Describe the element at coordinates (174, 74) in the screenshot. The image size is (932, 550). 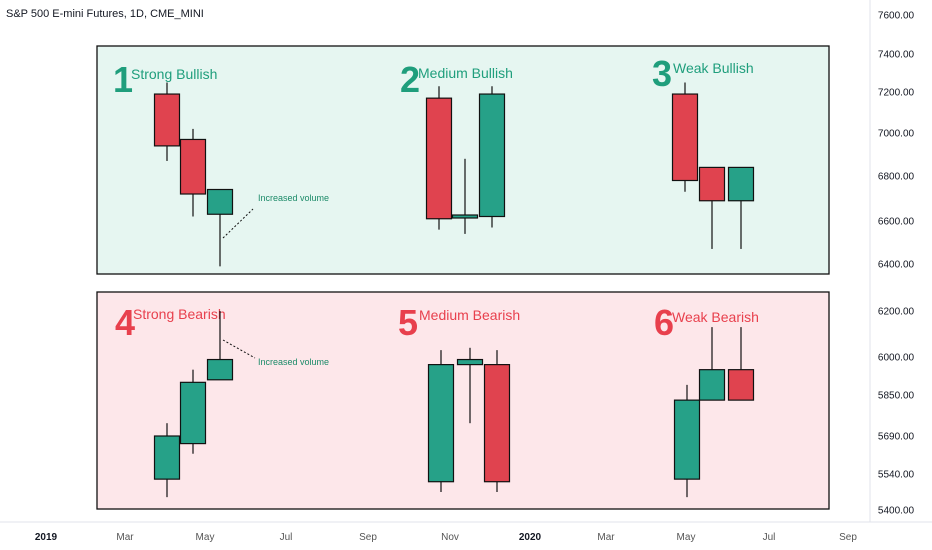
I see `panel-label: Strong Bullish` at that location.